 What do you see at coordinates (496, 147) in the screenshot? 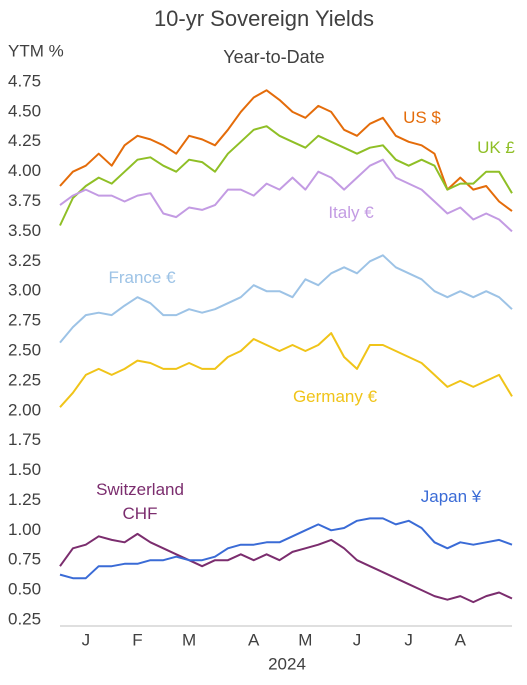
I see `series-label: UK £` at bounding box center [496, 147].